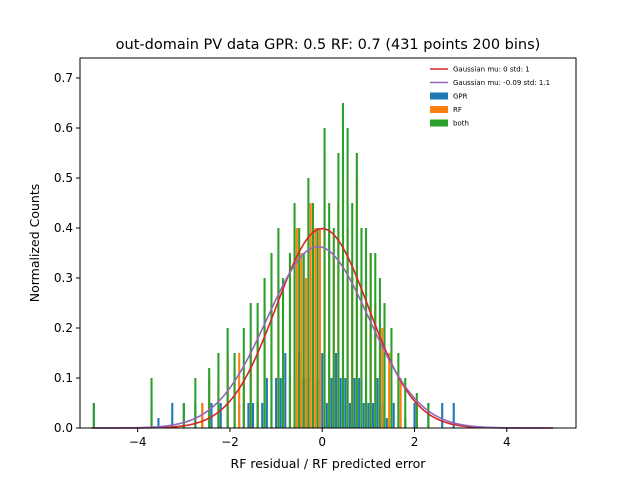 This screenshot has width=640, height=480. What do you see at coordinates (138, 442) in the screenshot?
I see `x-tick-label-0: −4` at bounding box center [138, 442].